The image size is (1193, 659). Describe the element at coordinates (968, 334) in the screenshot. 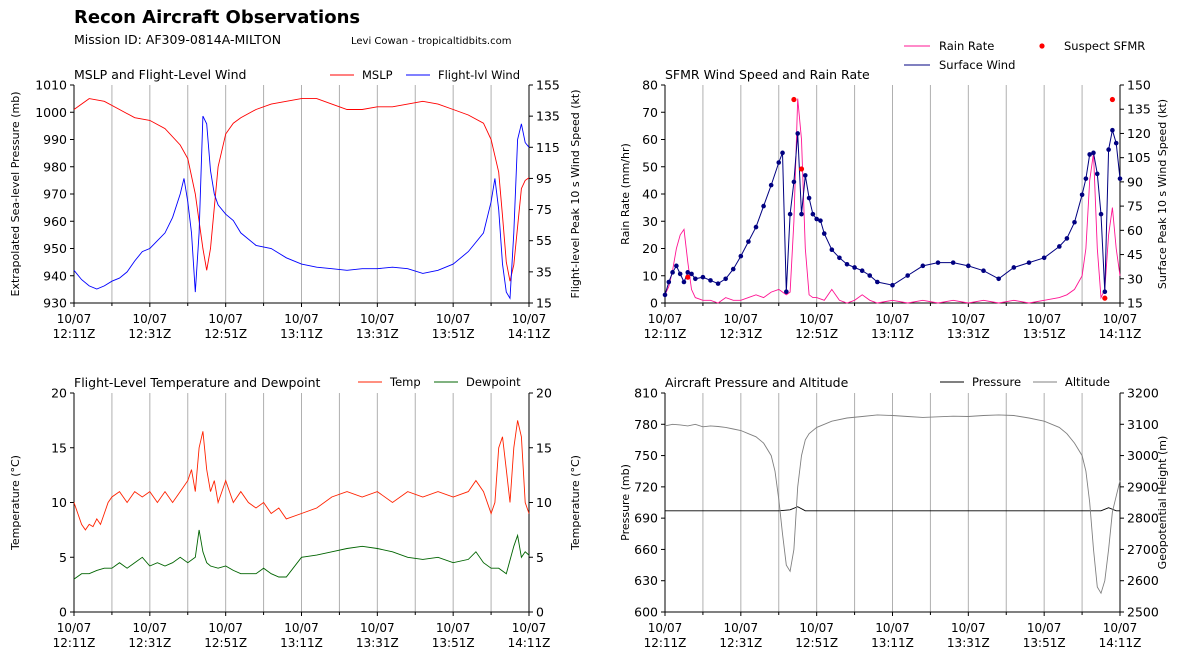

I see `x-tick-label-time: 13:31Z` at that location.